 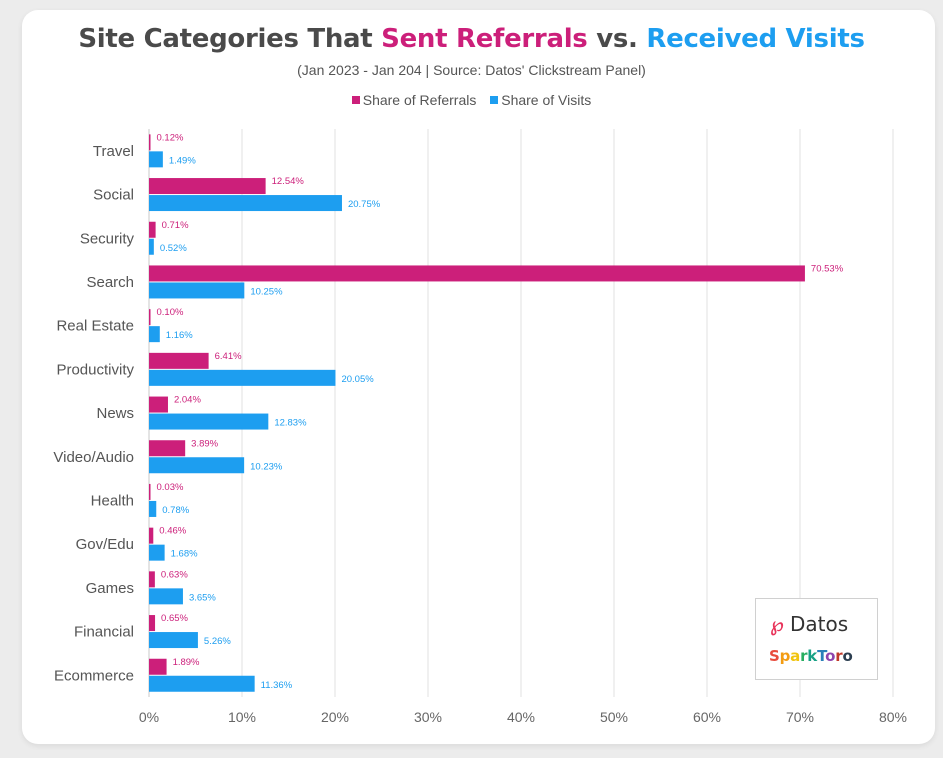 What do you see at coordinates (149, 717) in the screenshot?
I see `x-tick-label: 0%` at bounding box center [149, 717].